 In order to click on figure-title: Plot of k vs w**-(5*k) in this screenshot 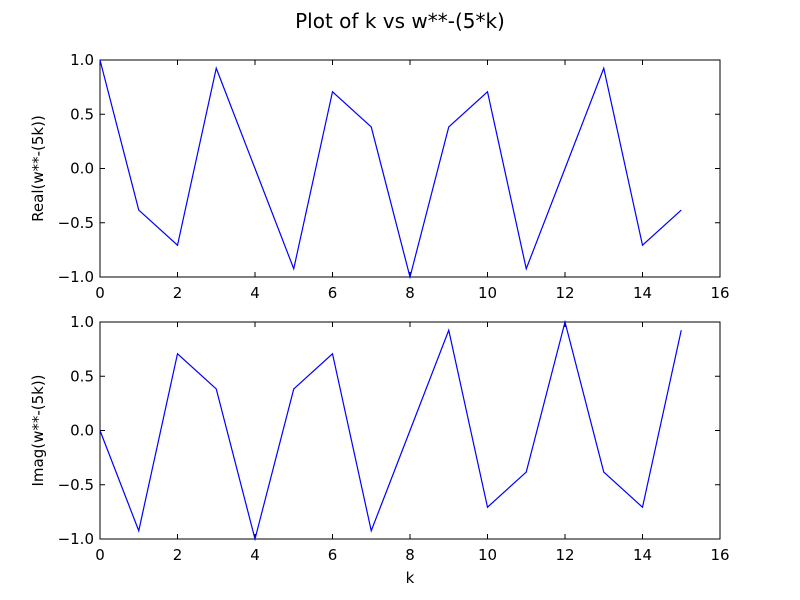, I will do `click(400, 21)`.